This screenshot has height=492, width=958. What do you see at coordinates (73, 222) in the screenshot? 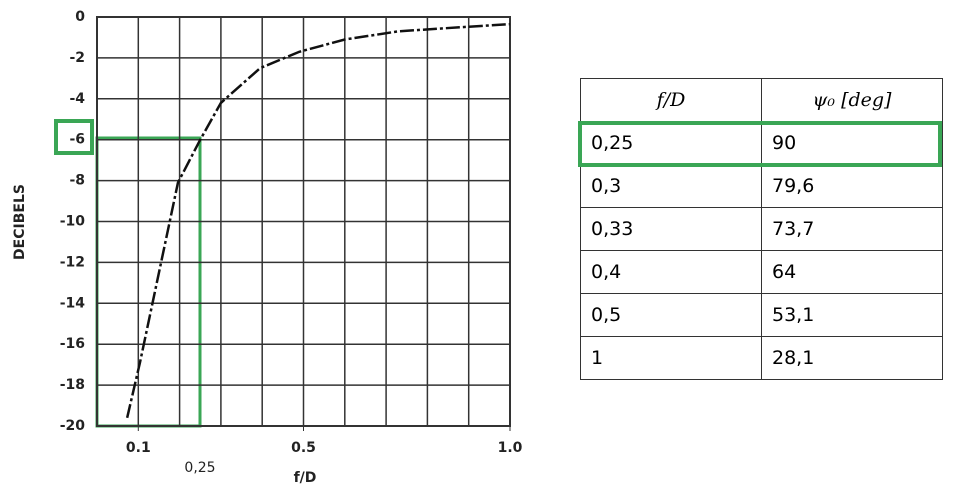
I see `y-tick-label: -10` at bounding box center [73, 222].